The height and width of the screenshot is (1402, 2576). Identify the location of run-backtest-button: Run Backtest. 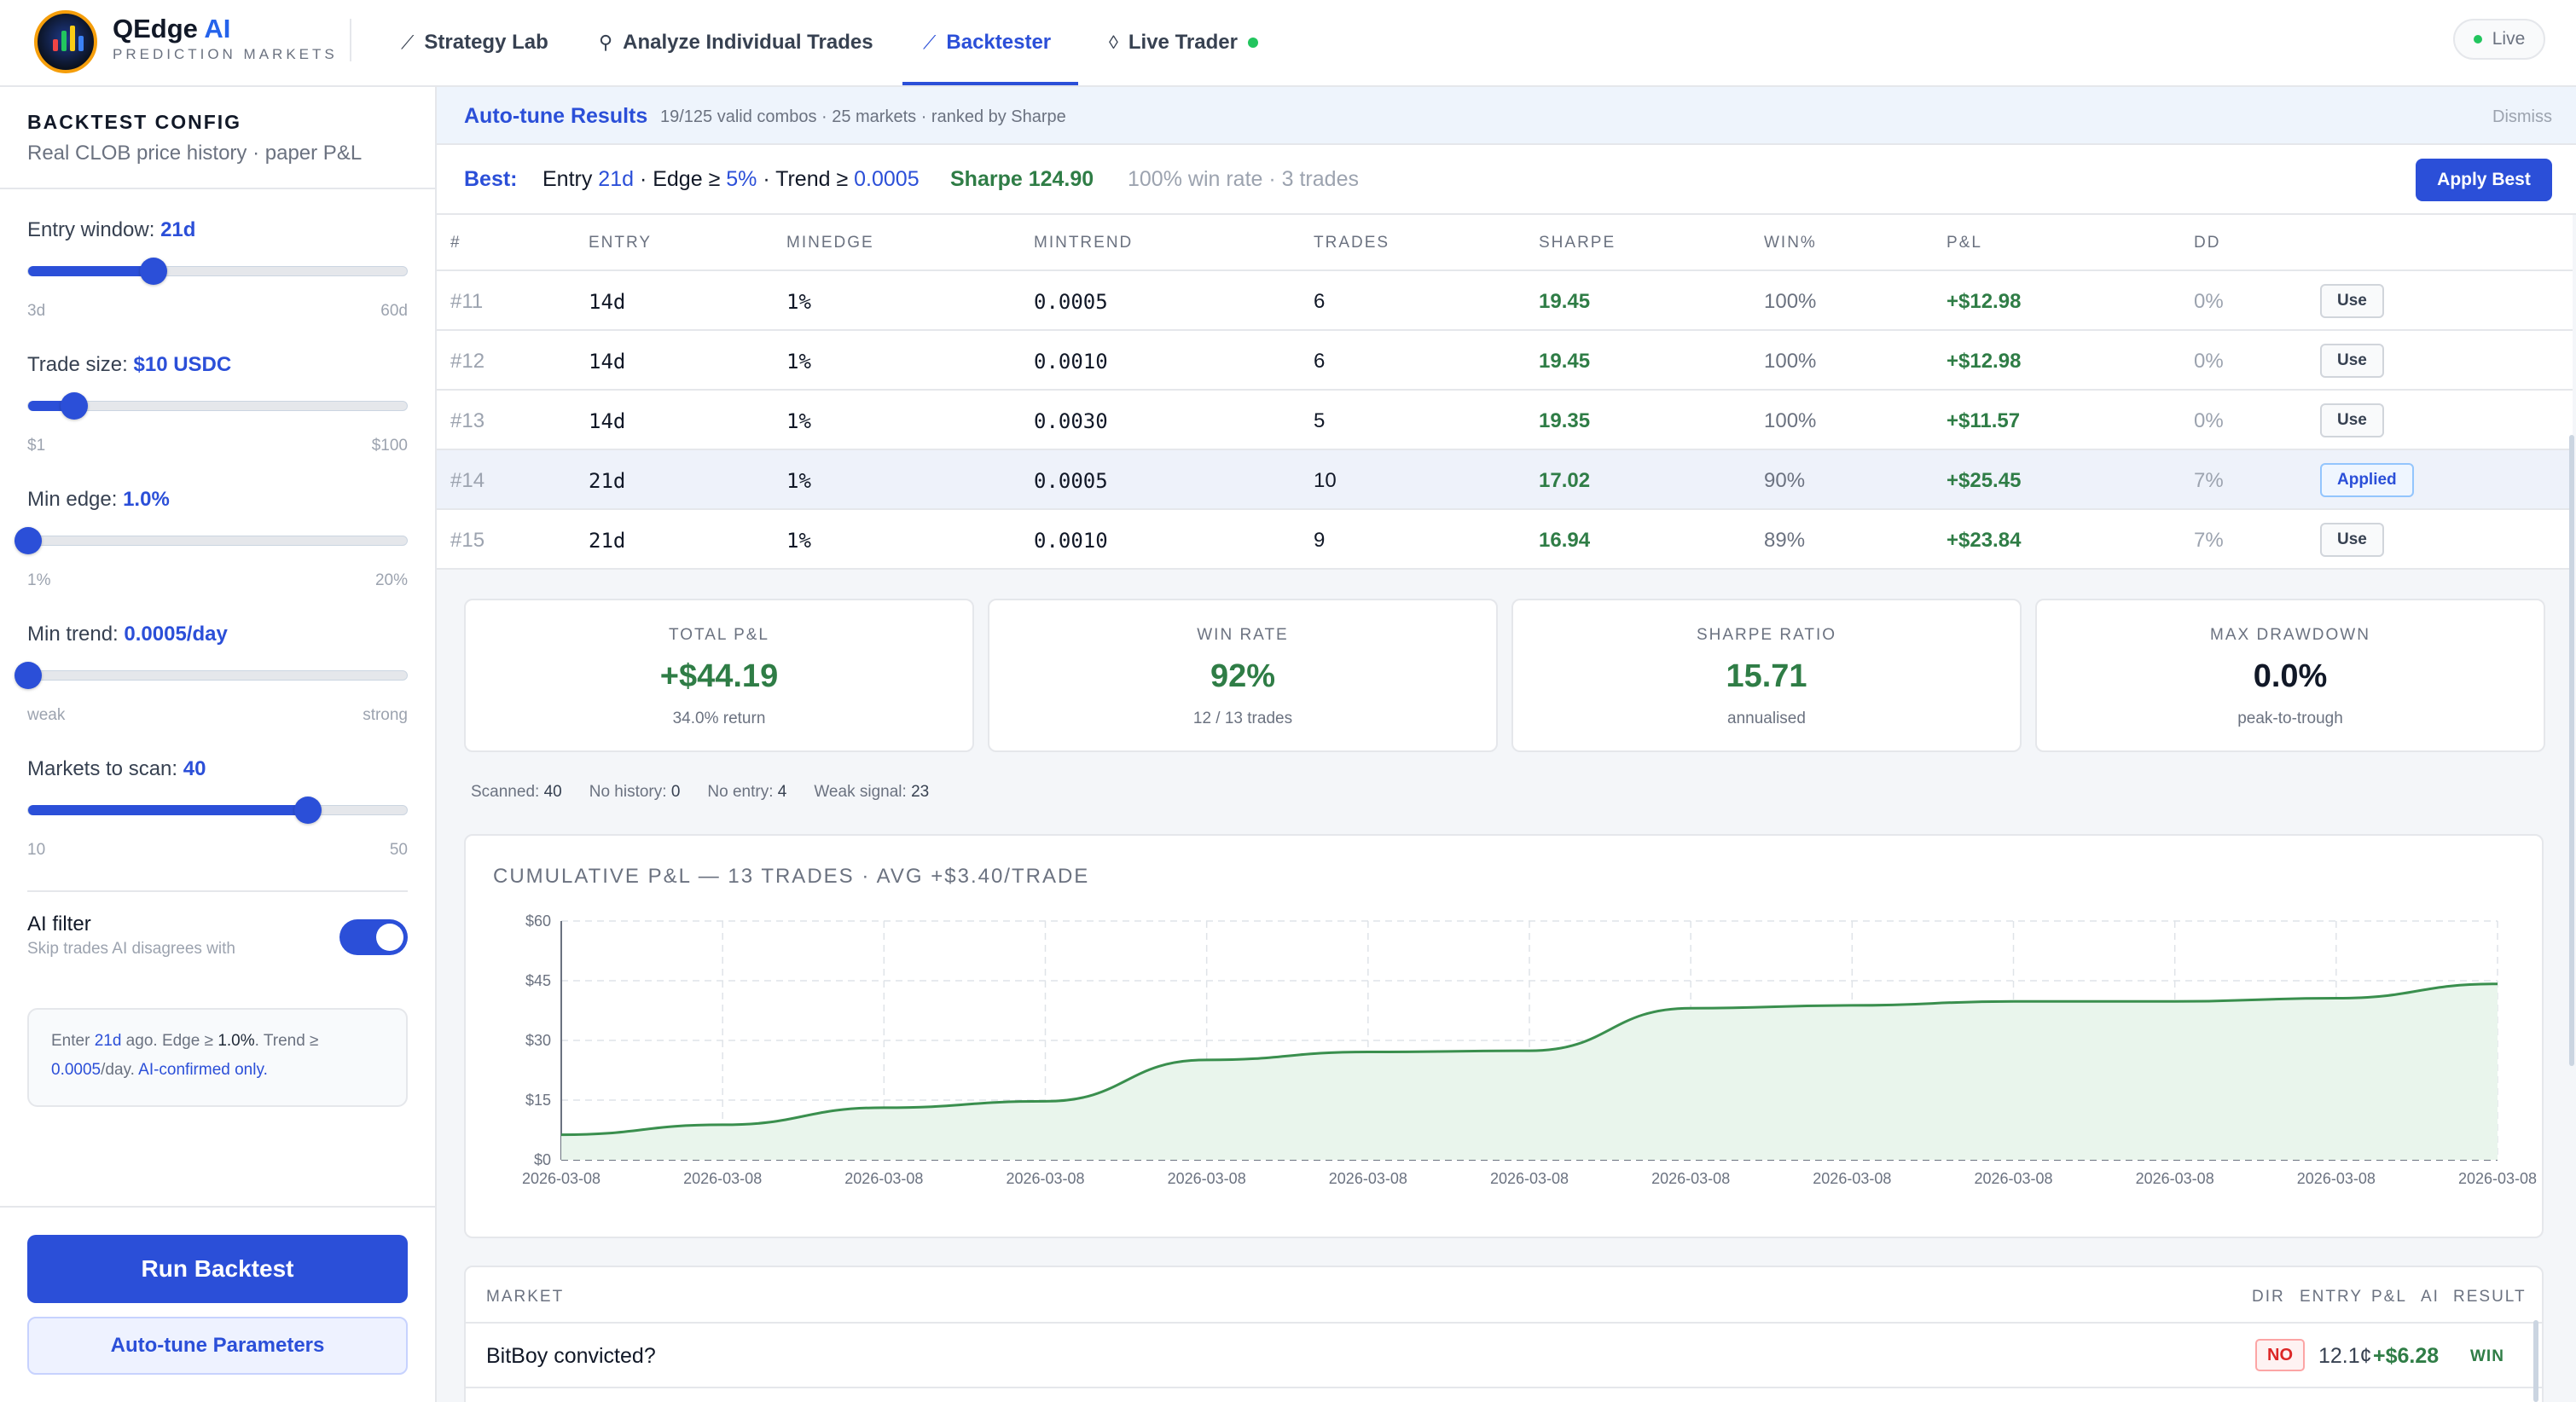
(217, 1269).